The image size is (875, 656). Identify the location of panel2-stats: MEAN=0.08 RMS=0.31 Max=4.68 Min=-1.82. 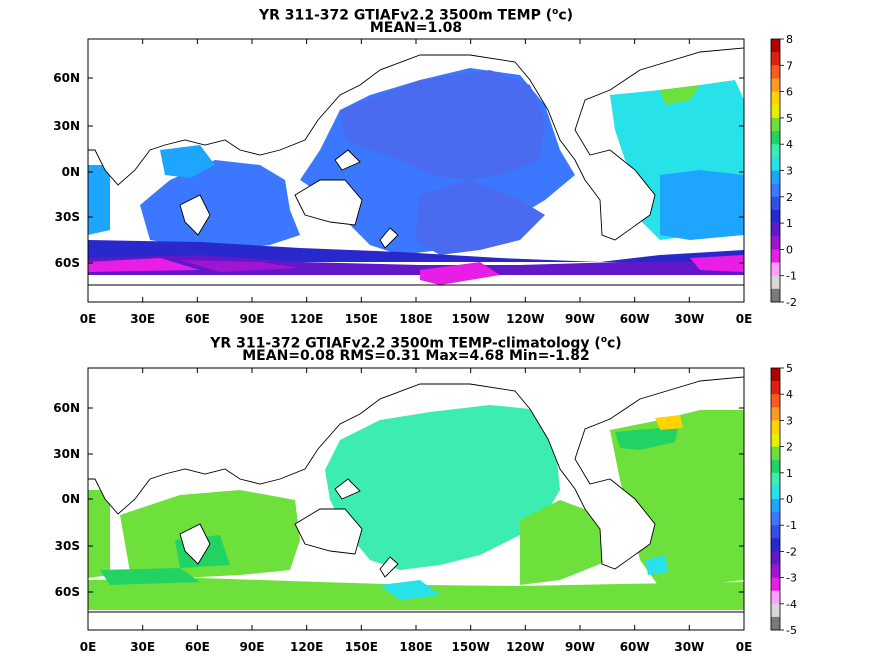
(416, 356).